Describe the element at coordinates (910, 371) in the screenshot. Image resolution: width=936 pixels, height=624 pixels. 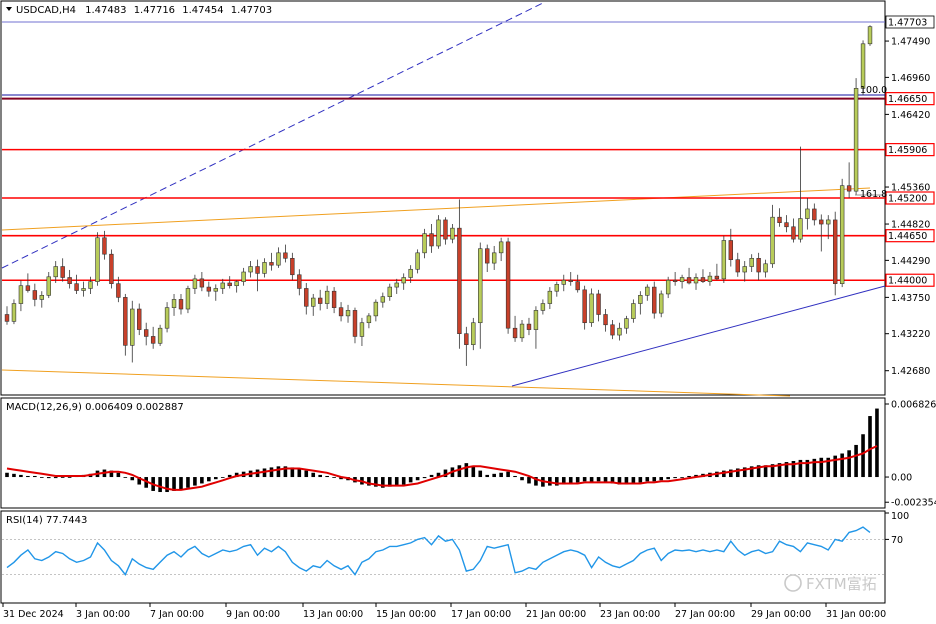
I see `price-tick-label: 1.42680` at that location.